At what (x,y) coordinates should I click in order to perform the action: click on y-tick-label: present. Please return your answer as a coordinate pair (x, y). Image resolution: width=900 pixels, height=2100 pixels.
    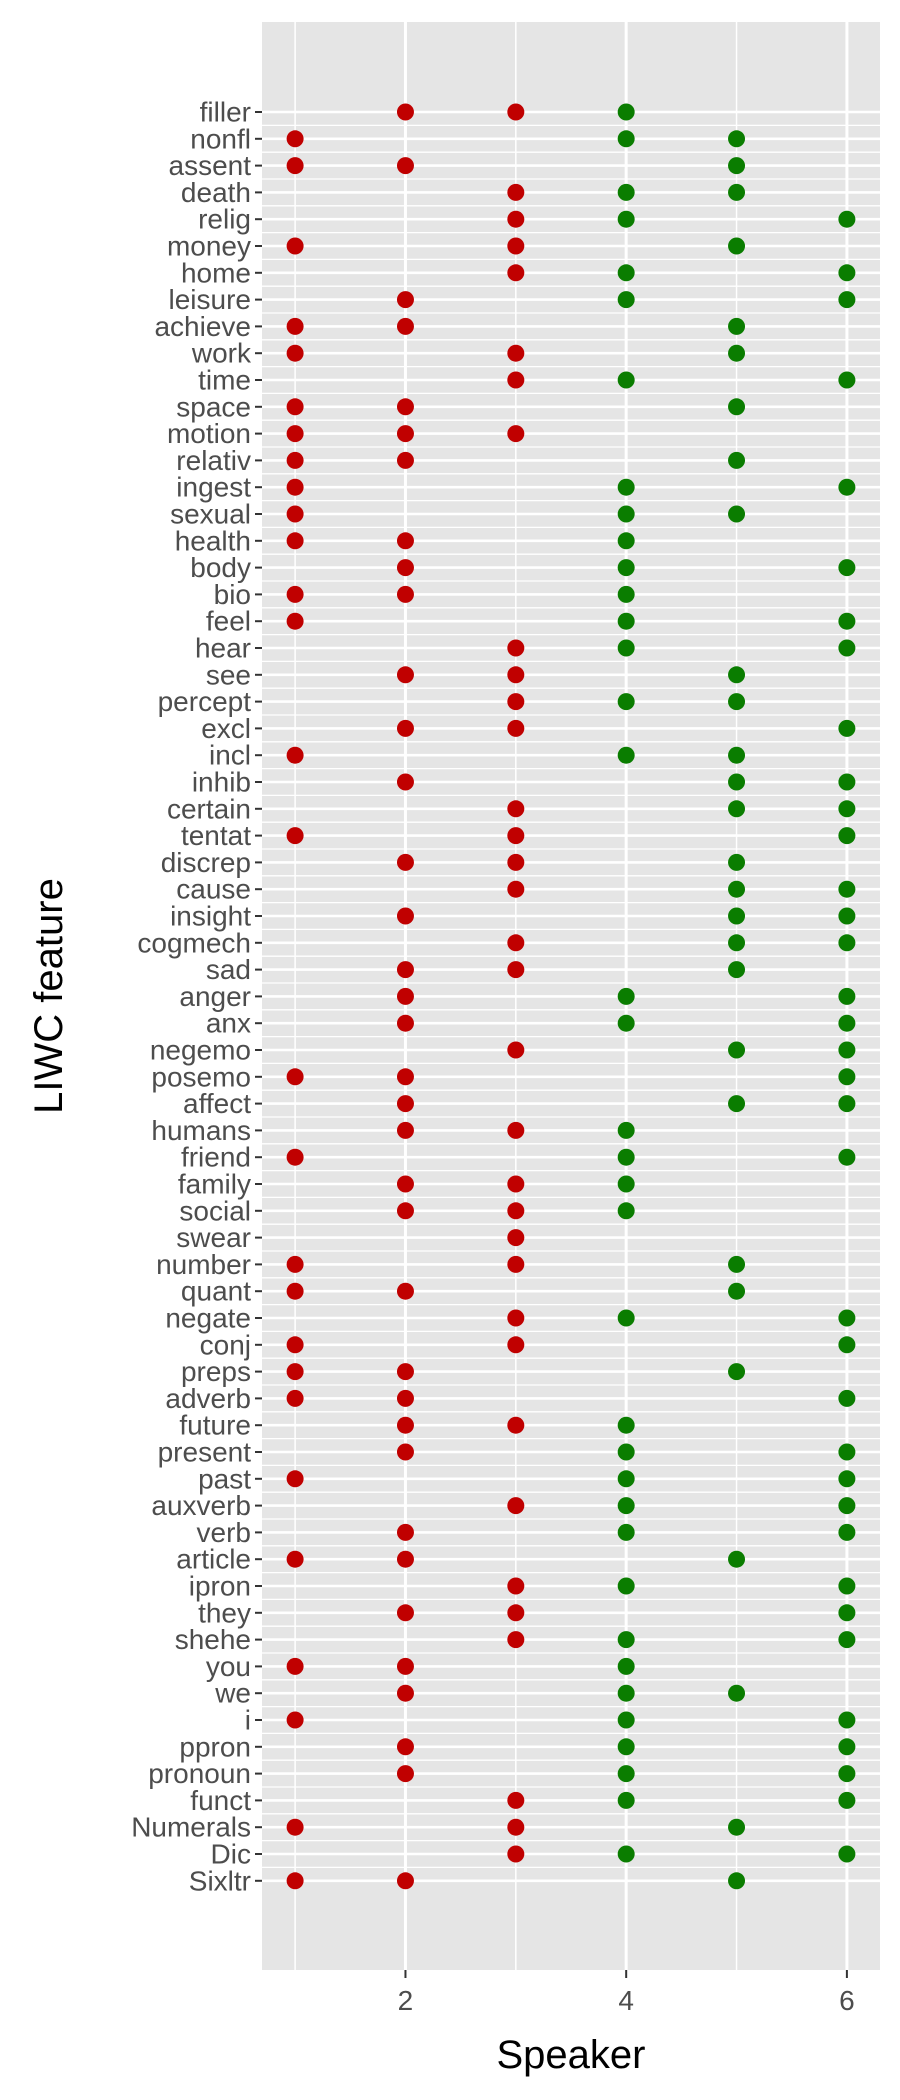
    Looking at the image, I should click on (205, 1452).